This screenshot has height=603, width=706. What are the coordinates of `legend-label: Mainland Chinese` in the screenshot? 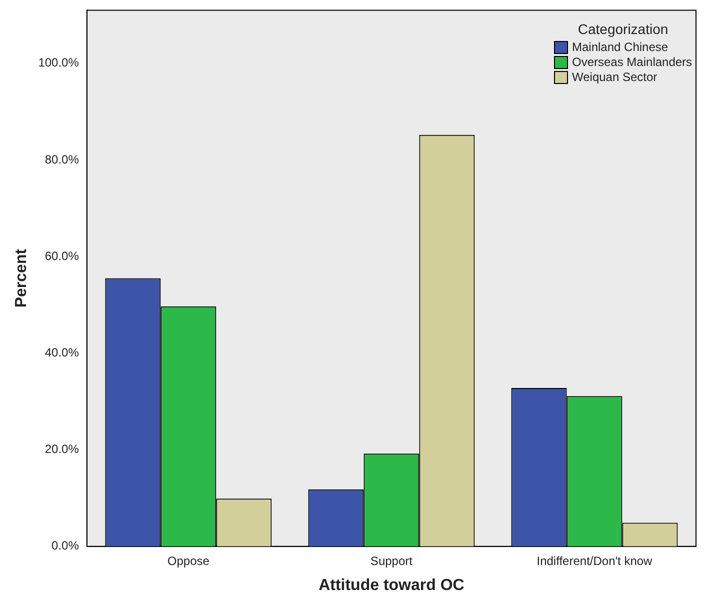 It's located at (620, 48).